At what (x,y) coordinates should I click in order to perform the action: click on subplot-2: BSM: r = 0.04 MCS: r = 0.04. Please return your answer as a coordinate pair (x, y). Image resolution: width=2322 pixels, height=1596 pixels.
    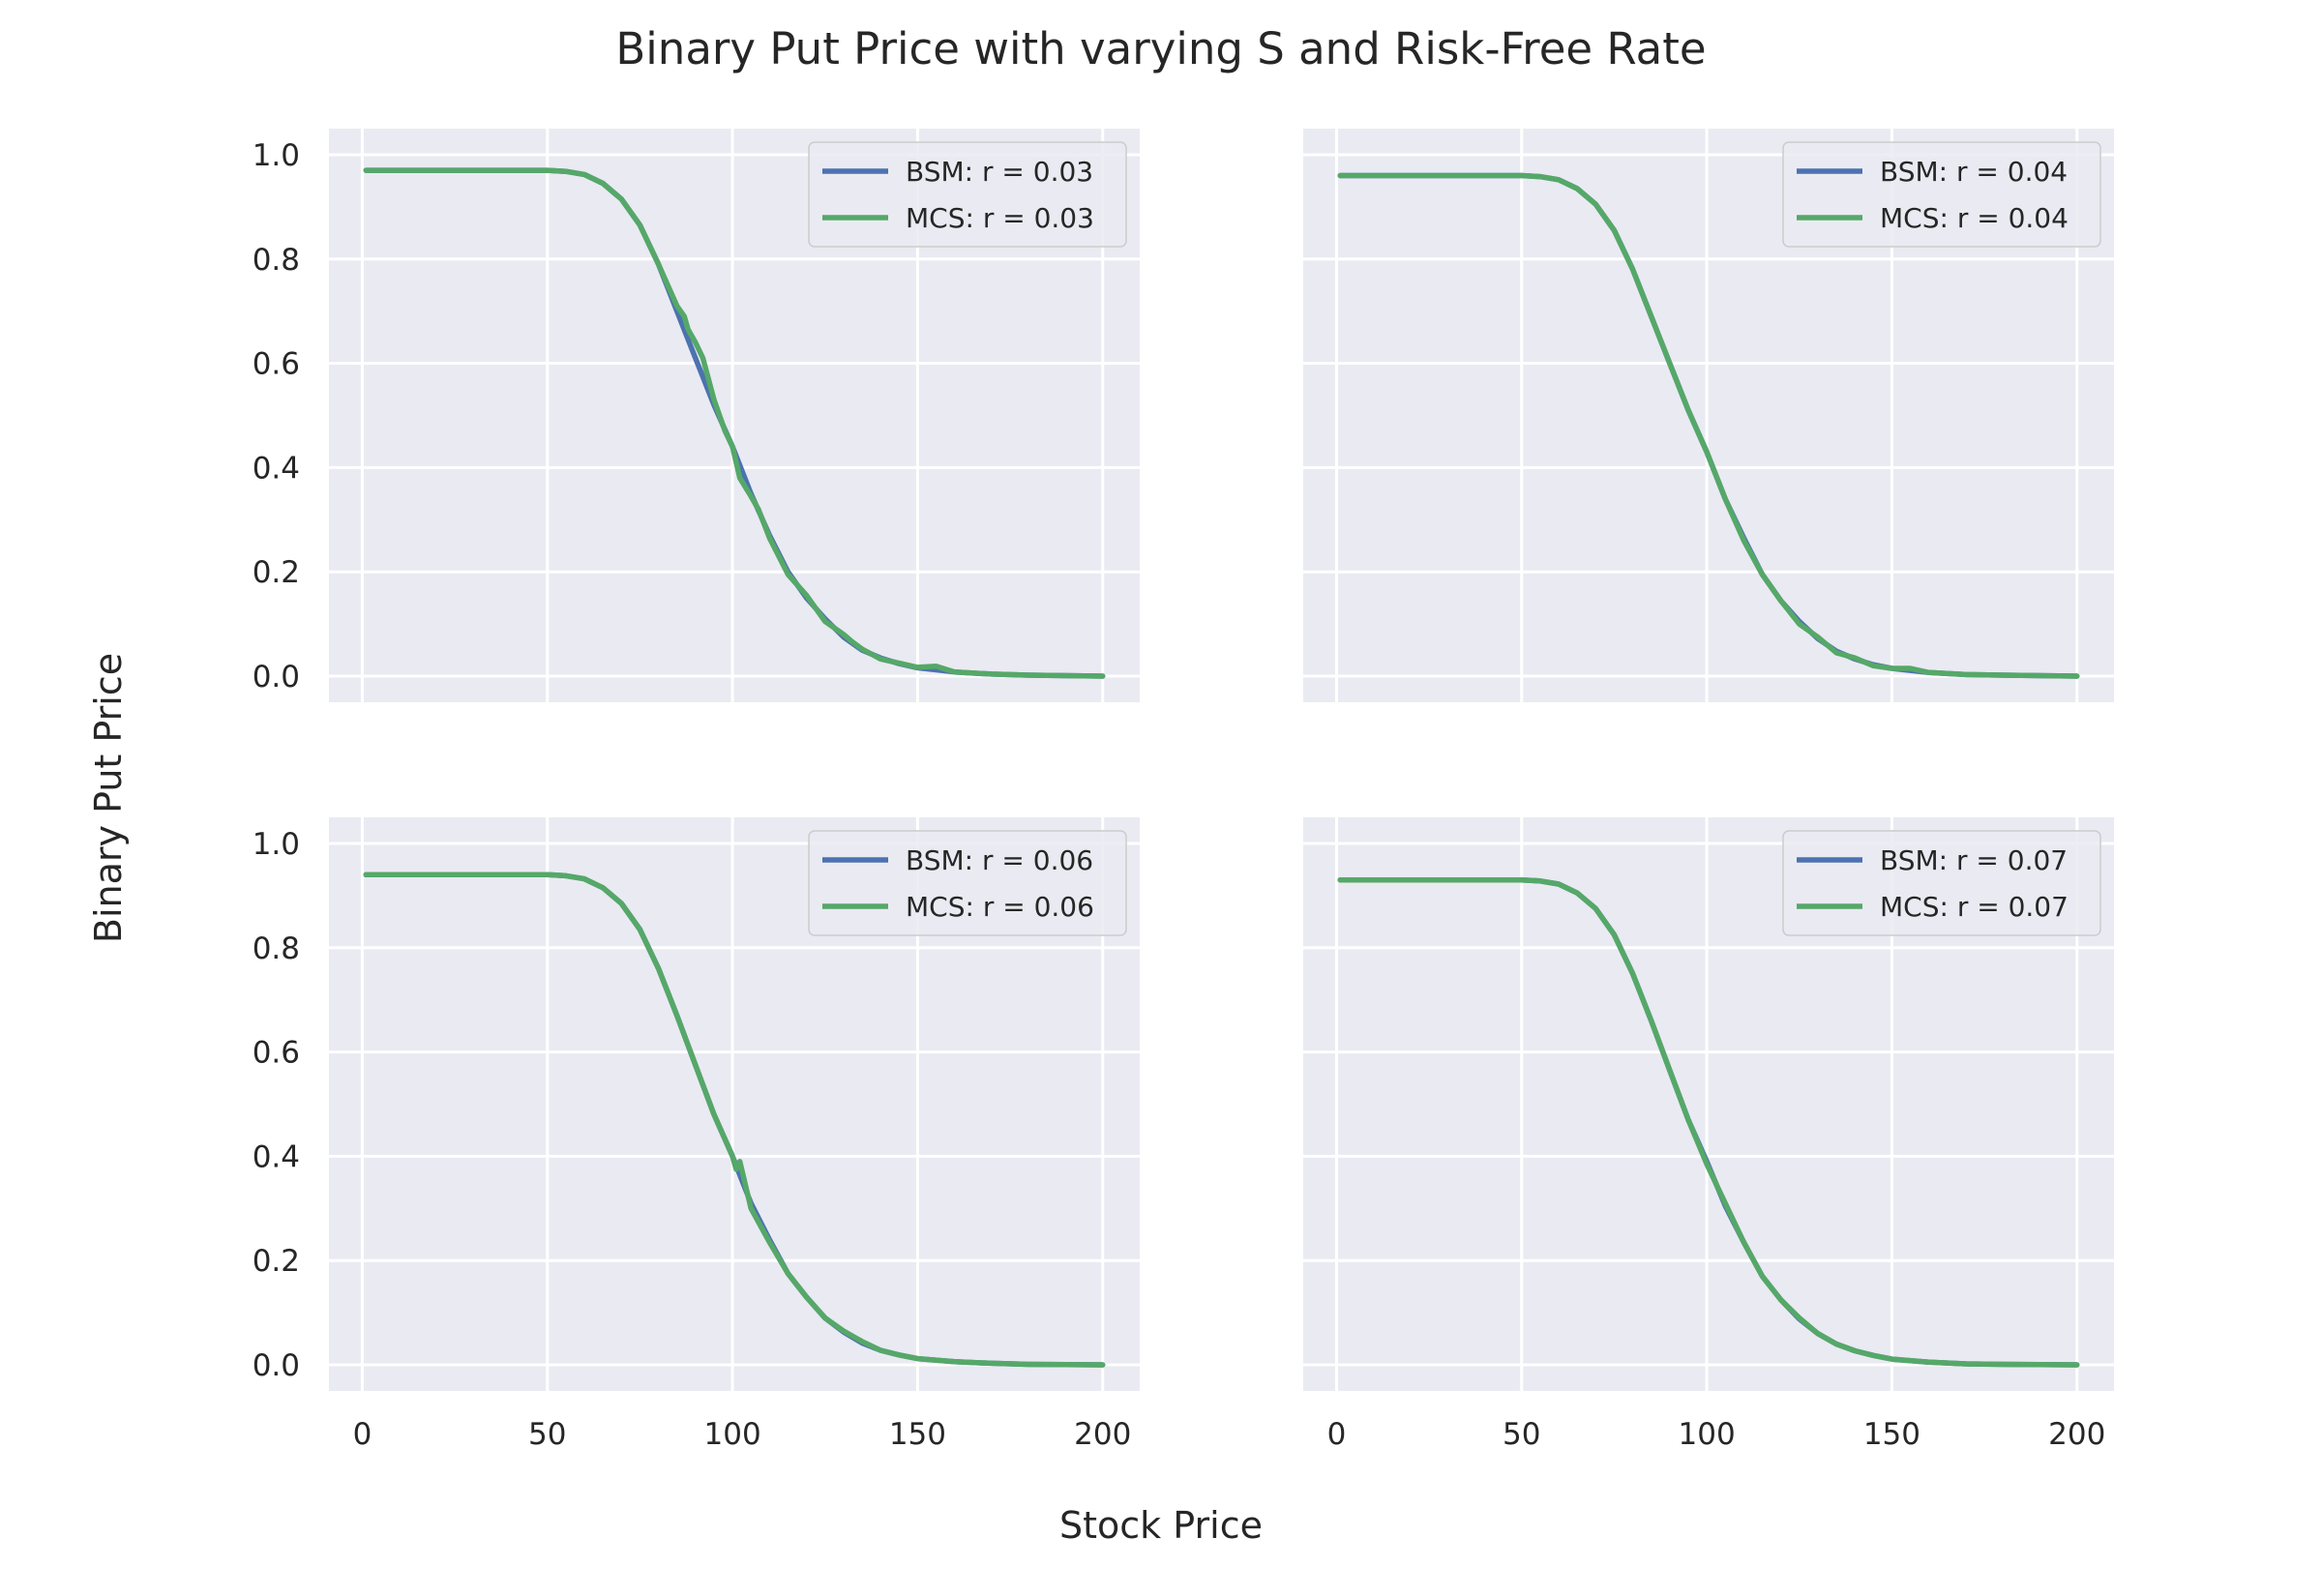
    Looking at the image, I should click on (1708, 415).